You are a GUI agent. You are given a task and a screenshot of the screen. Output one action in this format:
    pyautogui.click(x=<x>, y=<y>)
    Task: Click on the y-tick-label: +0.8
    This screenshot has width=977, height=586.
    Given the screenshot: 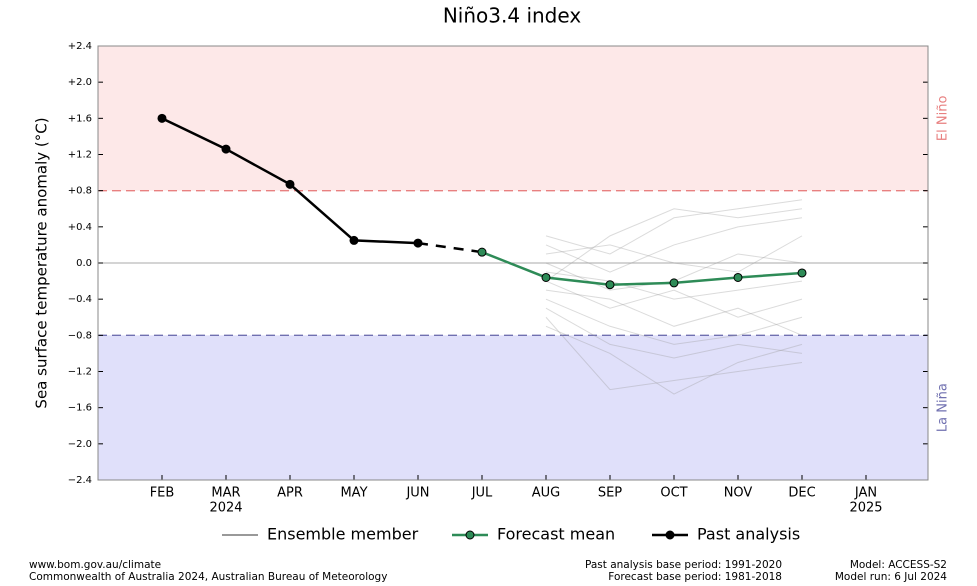 What is the action you would take?
    pyautogui.click(x=80, y=191)
    